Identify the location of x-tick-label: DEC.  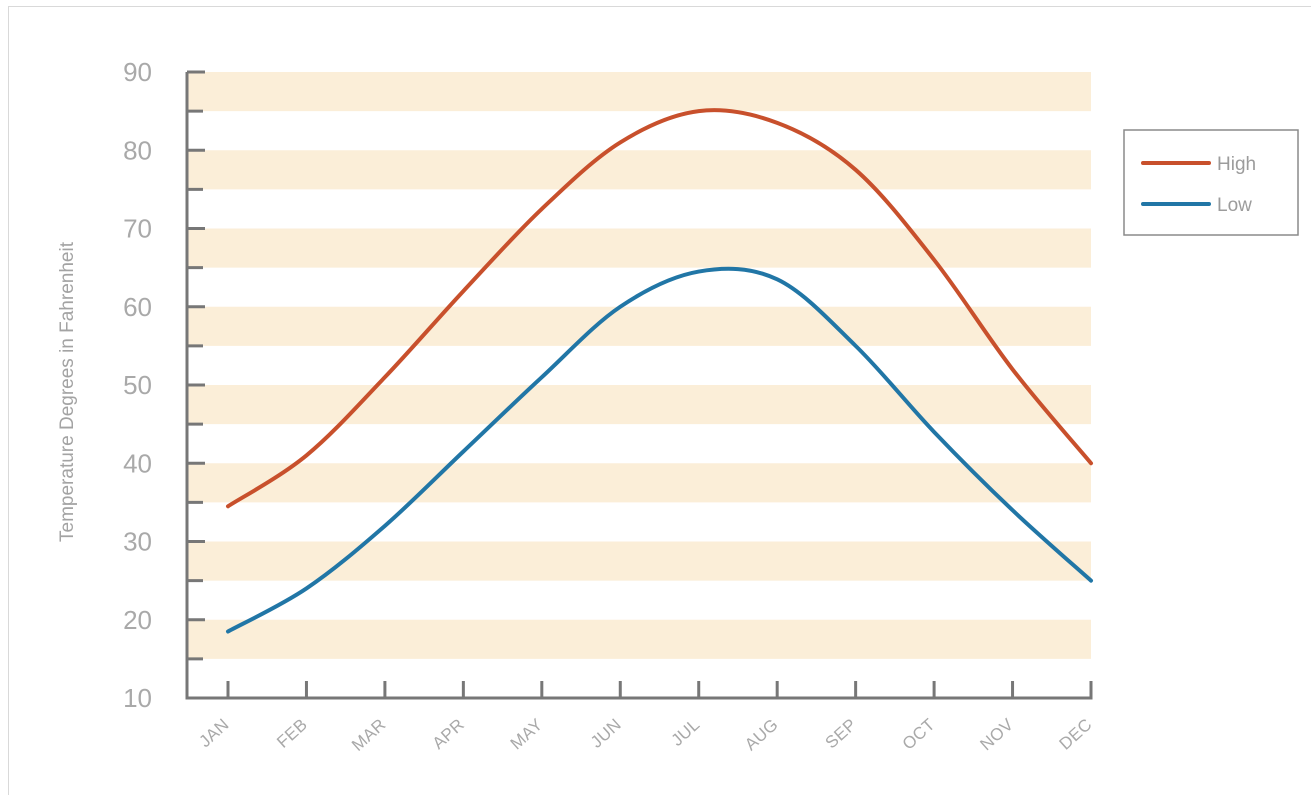
(1076, 734).